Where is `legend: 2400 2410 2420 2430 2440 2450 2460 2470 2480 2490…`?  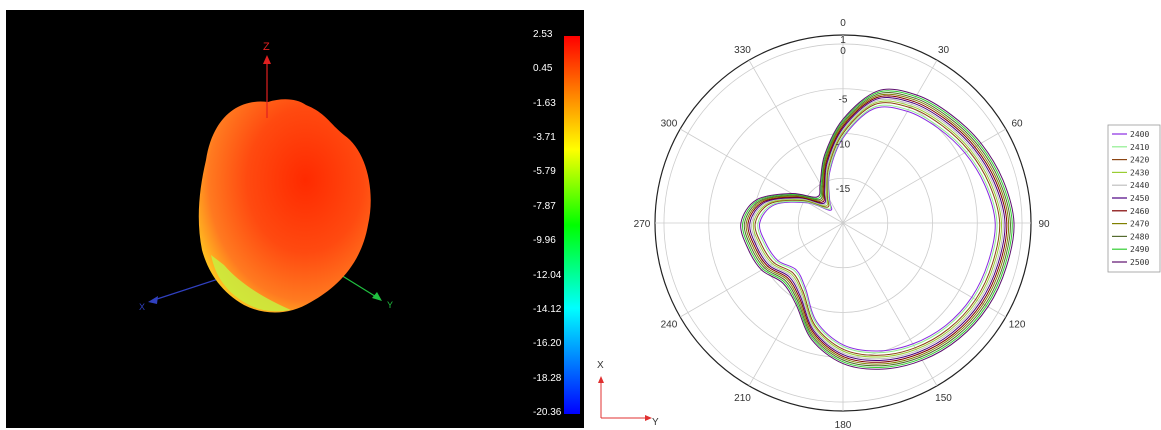 legend: 2400 2410 2420 2430 2440 2450 2460 2470 2480 2490… is located at coordinates (1134, 198).